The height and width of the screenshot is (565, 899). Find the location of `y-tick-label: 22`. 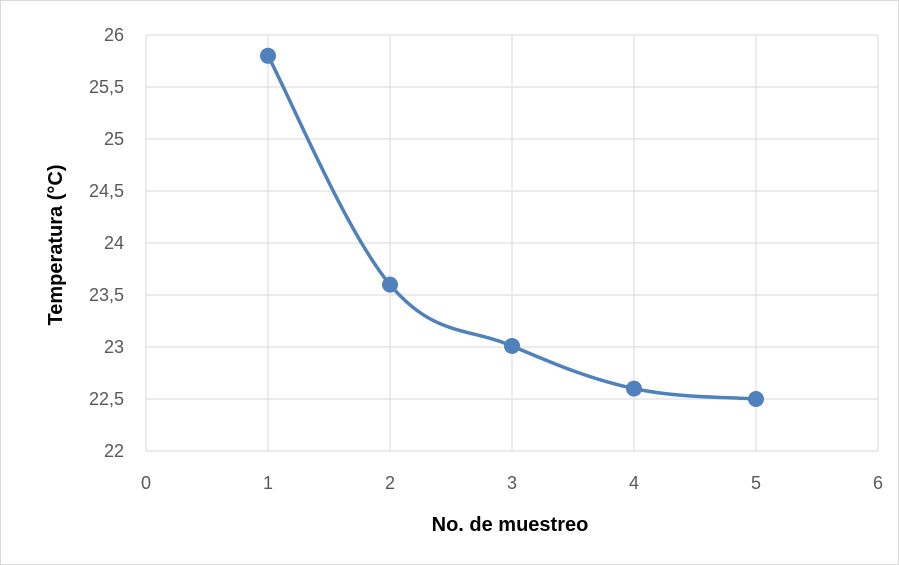

y-tick-label: 22 is located at coordinates (114, 451).